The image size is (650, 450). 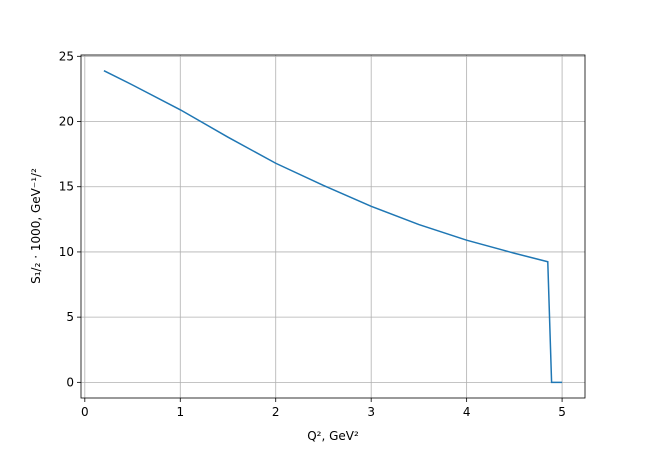 What do you see at coordinates (371, 412) in the screenshot?
I see `x-tick-label: 3` at bounding box center [371, 412].